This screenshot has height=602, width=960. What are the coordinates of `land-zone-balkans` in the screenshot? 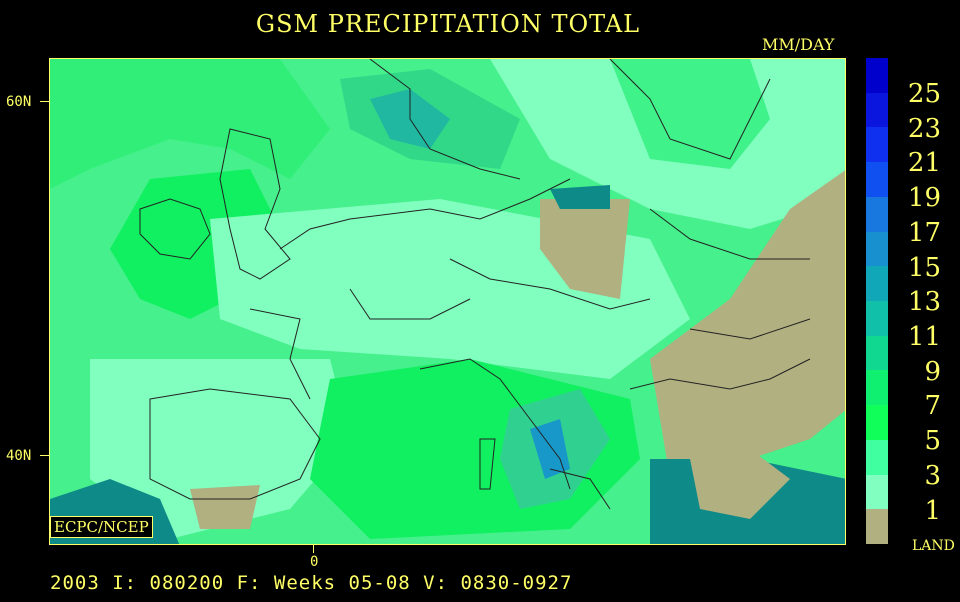 It's located at (747, 324).